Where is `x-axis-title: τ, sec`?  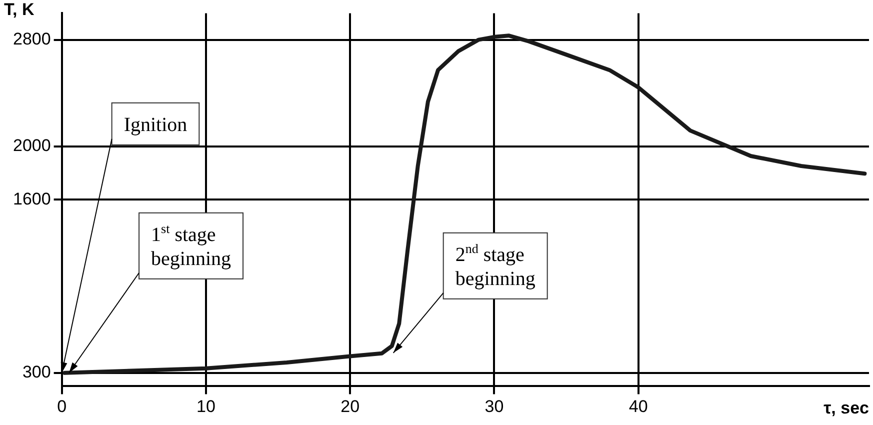 x-axis-title: τ, sec is located at coordinates (846, 408).